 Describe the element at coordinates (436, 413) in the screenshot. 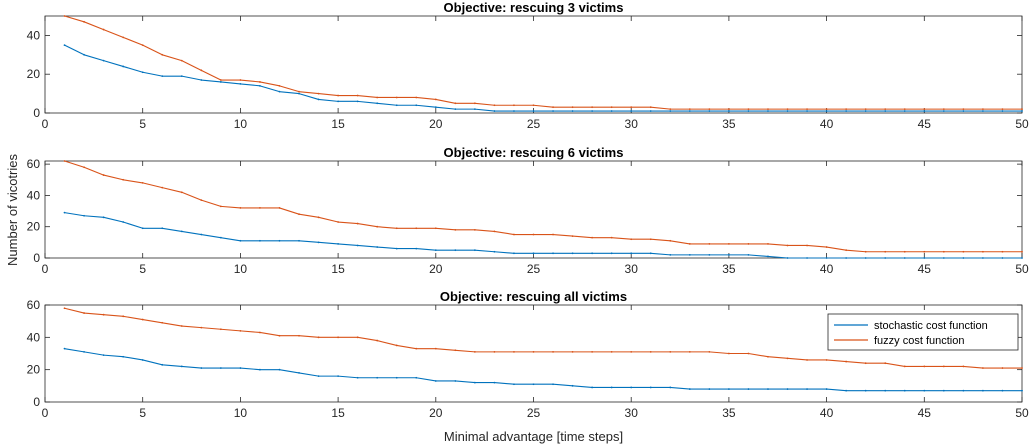

I see `x-tick-label: 20` at that location.